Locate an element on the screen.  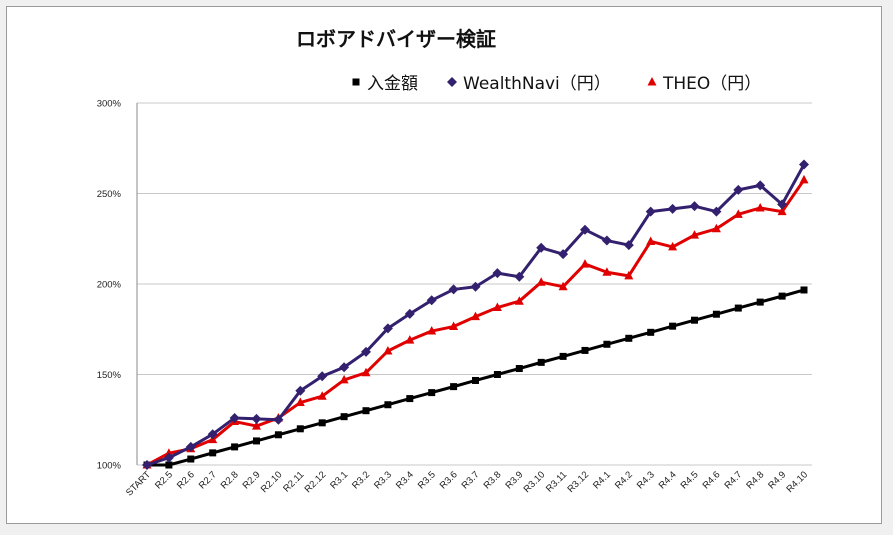
x-tick-label: R3.4 is located at coordinates (405, 480).